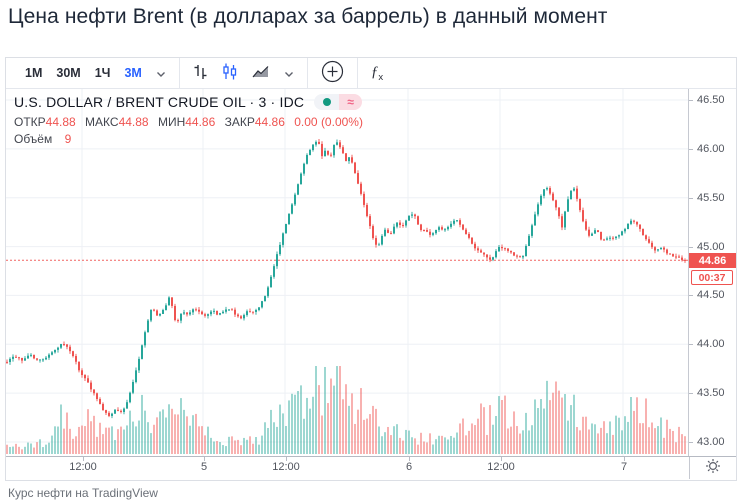 Image resolution: width=740 pixels, height=504 pixels. What do you see at coordinates (68, 73) in the screenshot?
I see `interval-button-30m: 30М` at bounding box center [68, 73].